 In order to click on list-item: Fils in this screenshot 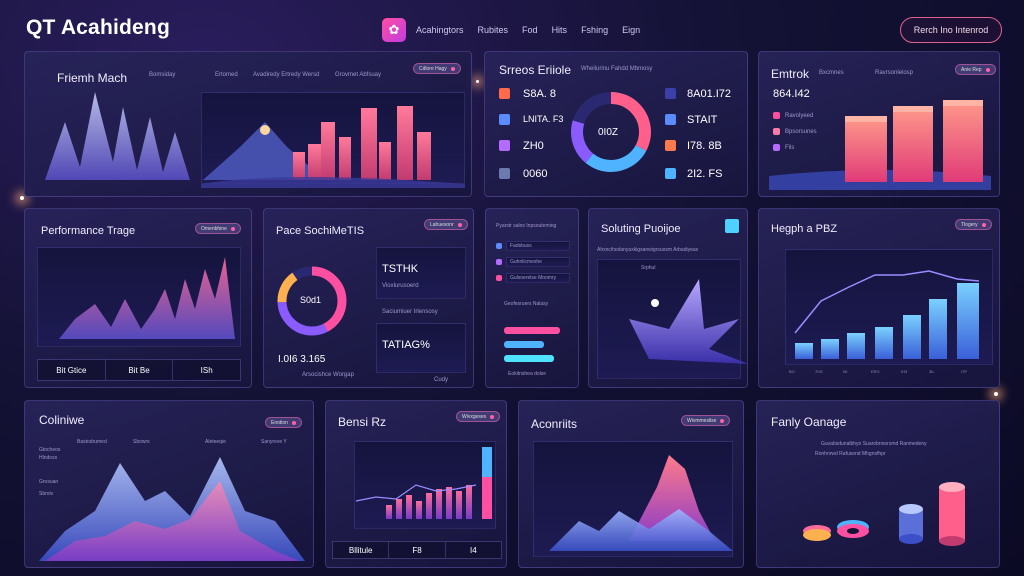, I will do `click(790, 148)`.